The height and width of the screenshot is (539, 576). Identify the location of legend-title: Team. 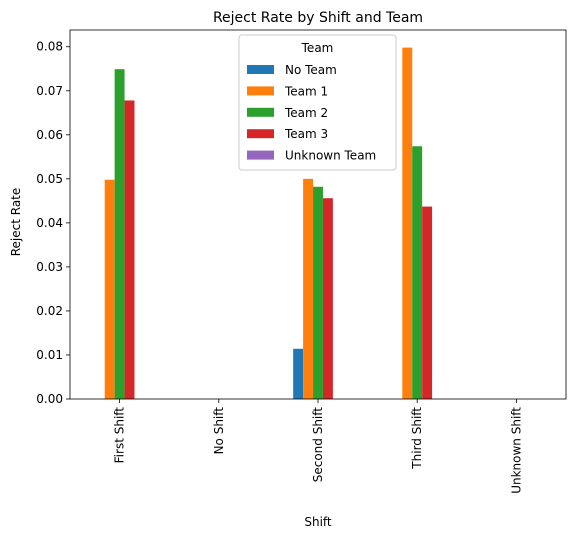
(317, 48).